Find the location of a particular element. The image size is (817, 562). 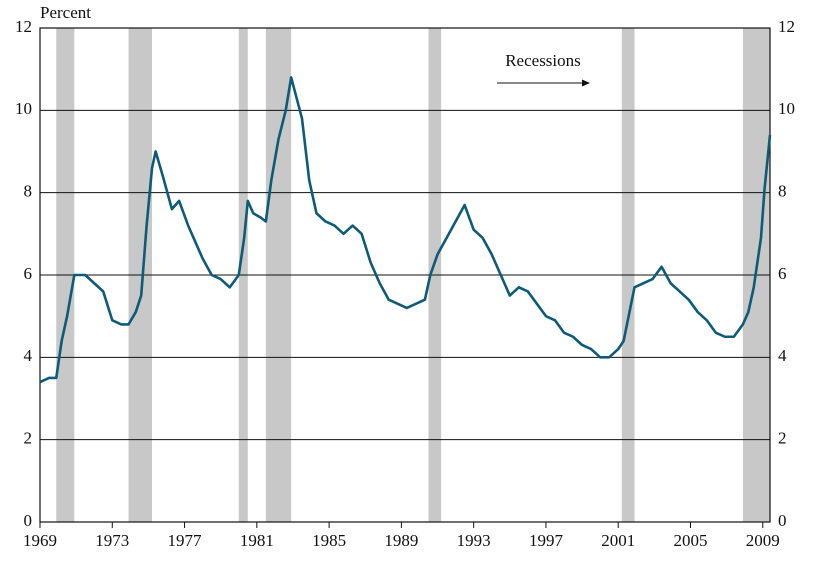

x-tick-label: 1997 is located at coordinates (546, 540).